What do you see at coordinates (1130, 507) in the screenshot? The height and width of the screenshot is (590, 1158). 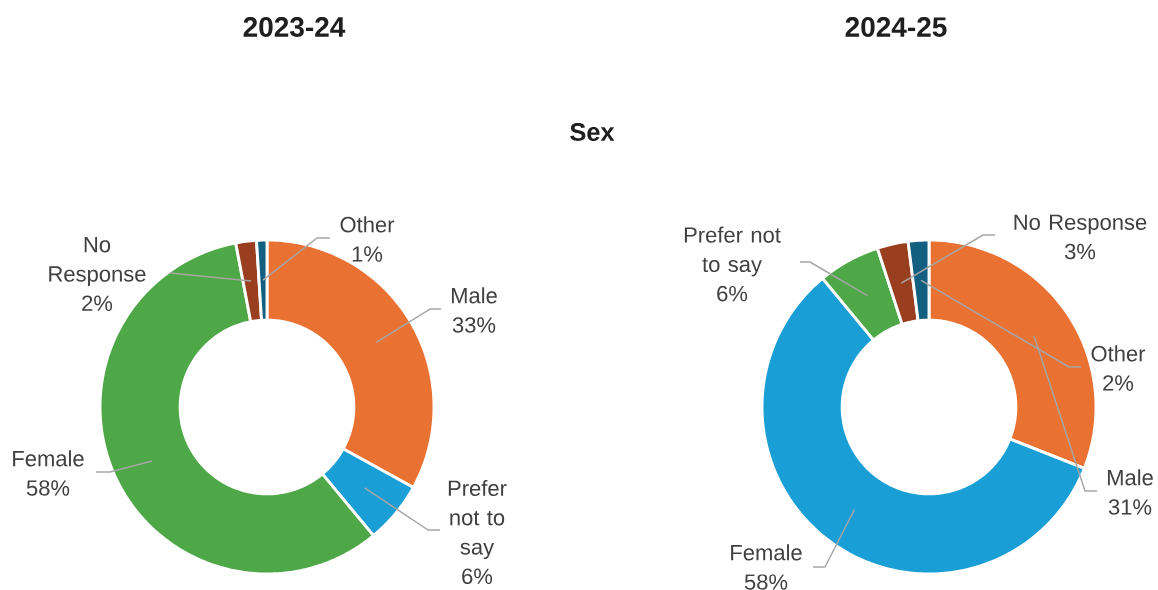 I see `data-label: 31%` at bounding box center [1130, 507].